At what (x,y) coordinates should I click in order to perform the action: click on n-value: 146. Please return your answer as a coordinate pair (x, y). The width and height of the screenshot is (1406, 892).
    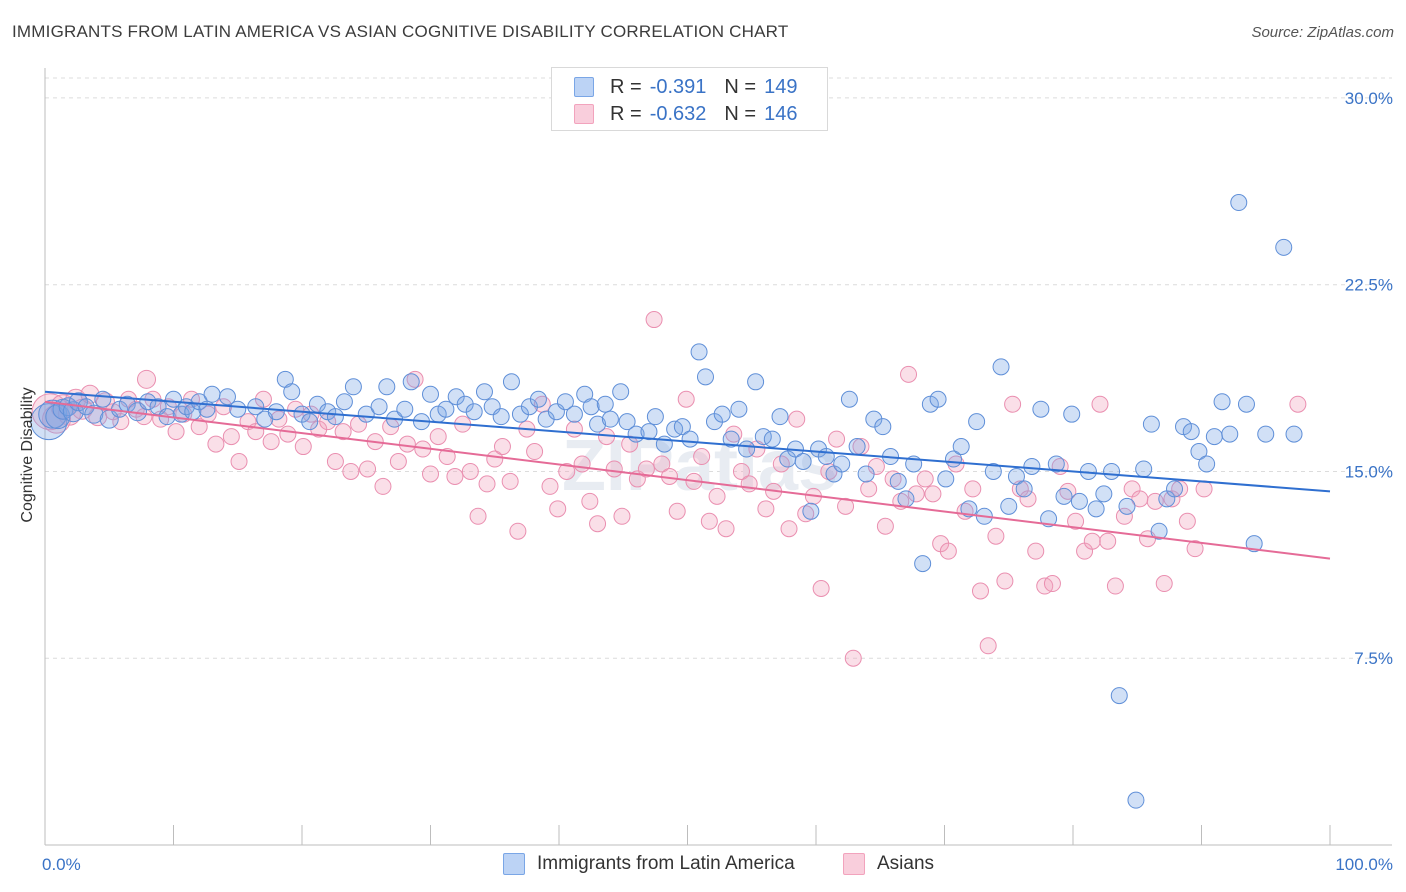
    Looking at the image, I should click on (781, 113).